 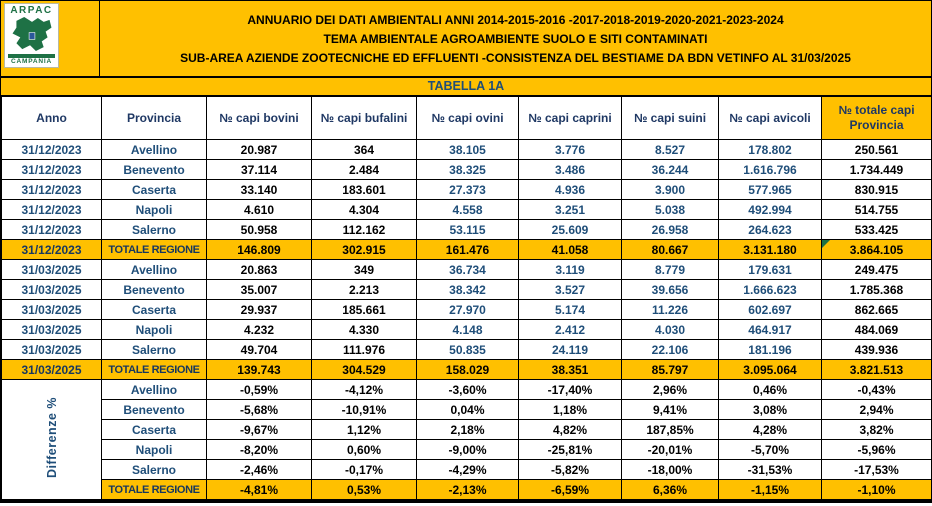 What do you see at coordinates (364, 449) in the screenshot?
I see `cell-value: 0,60%` at bounding box center [364, 449].